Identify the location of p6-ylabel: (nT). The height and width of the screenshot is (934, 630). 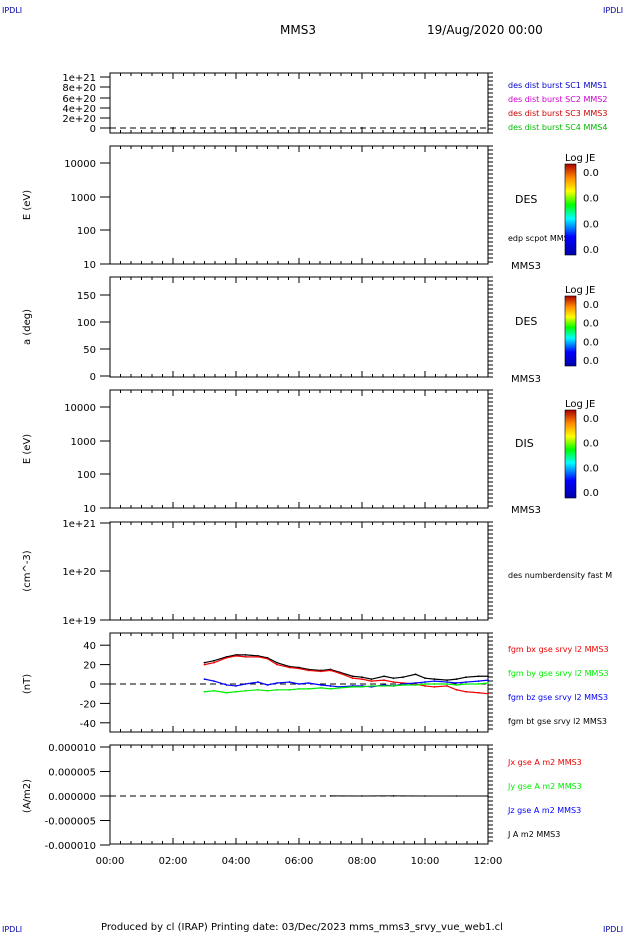
(27, 684).